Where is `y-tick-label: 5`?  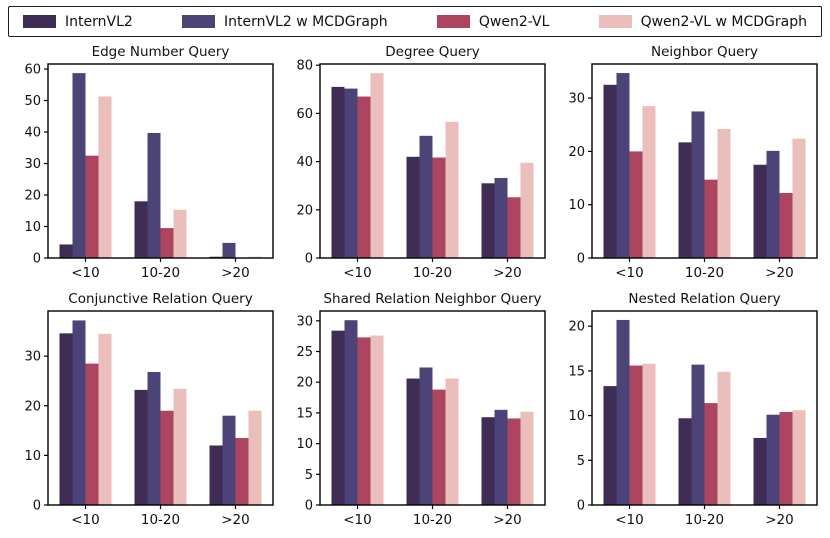
y-tick-label: 5 is located at coordinates (581, 461).